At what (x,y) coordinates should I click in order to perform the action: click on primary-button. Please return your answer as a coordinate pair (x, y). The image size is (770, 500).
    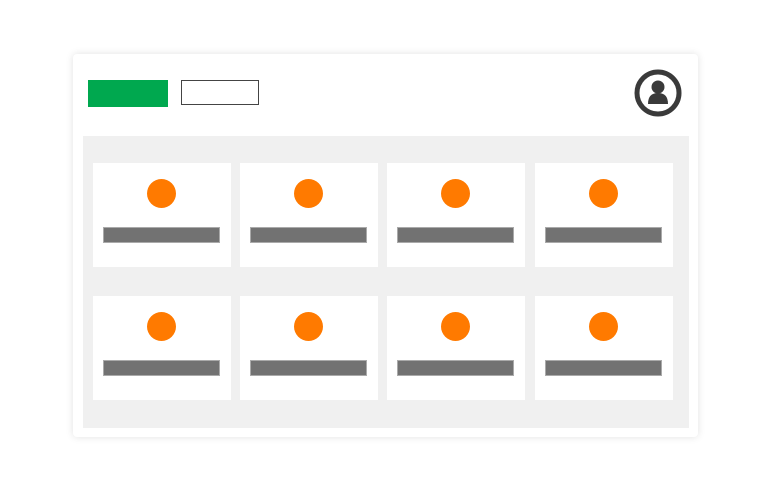
    Looking at the image, I should click on (128, 93).